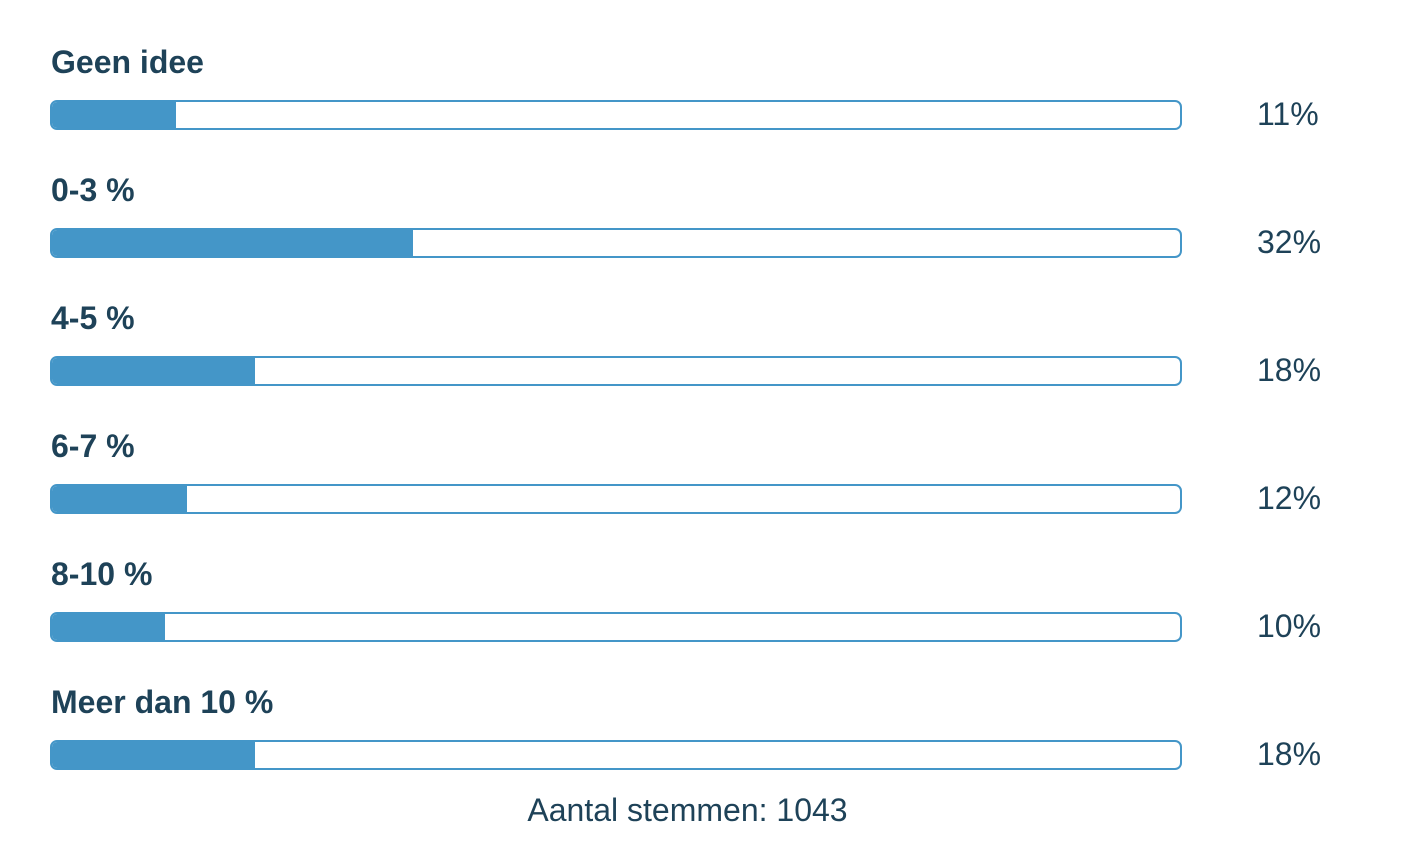  I want to click on option-label: Geen idee, so click(127, 62).